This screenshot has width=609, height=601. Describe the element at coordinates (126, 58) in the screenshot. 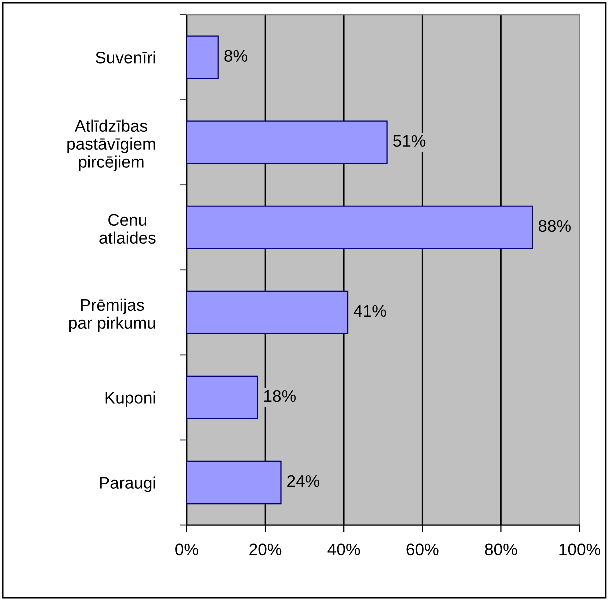

I see `y-tick-label: Suvenīri` at that location.